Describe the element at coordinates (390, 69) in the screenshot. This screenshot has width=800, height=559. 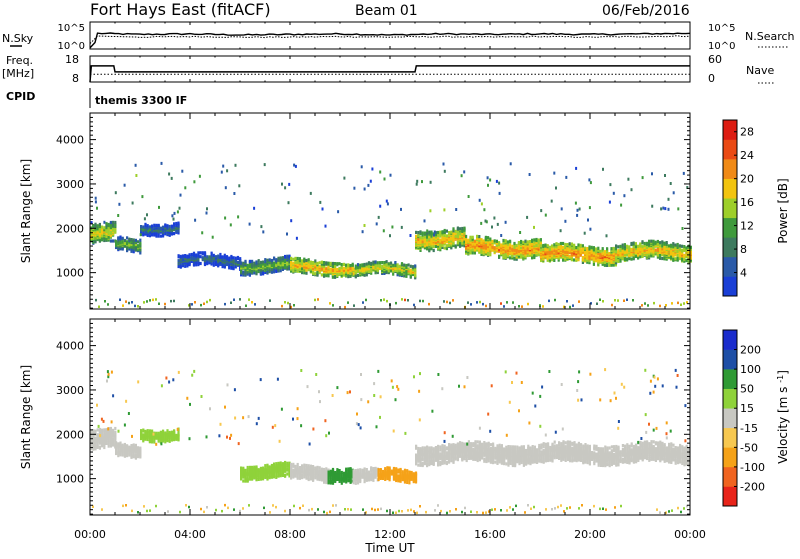
I see `frequency-panel-ticks` at that location.